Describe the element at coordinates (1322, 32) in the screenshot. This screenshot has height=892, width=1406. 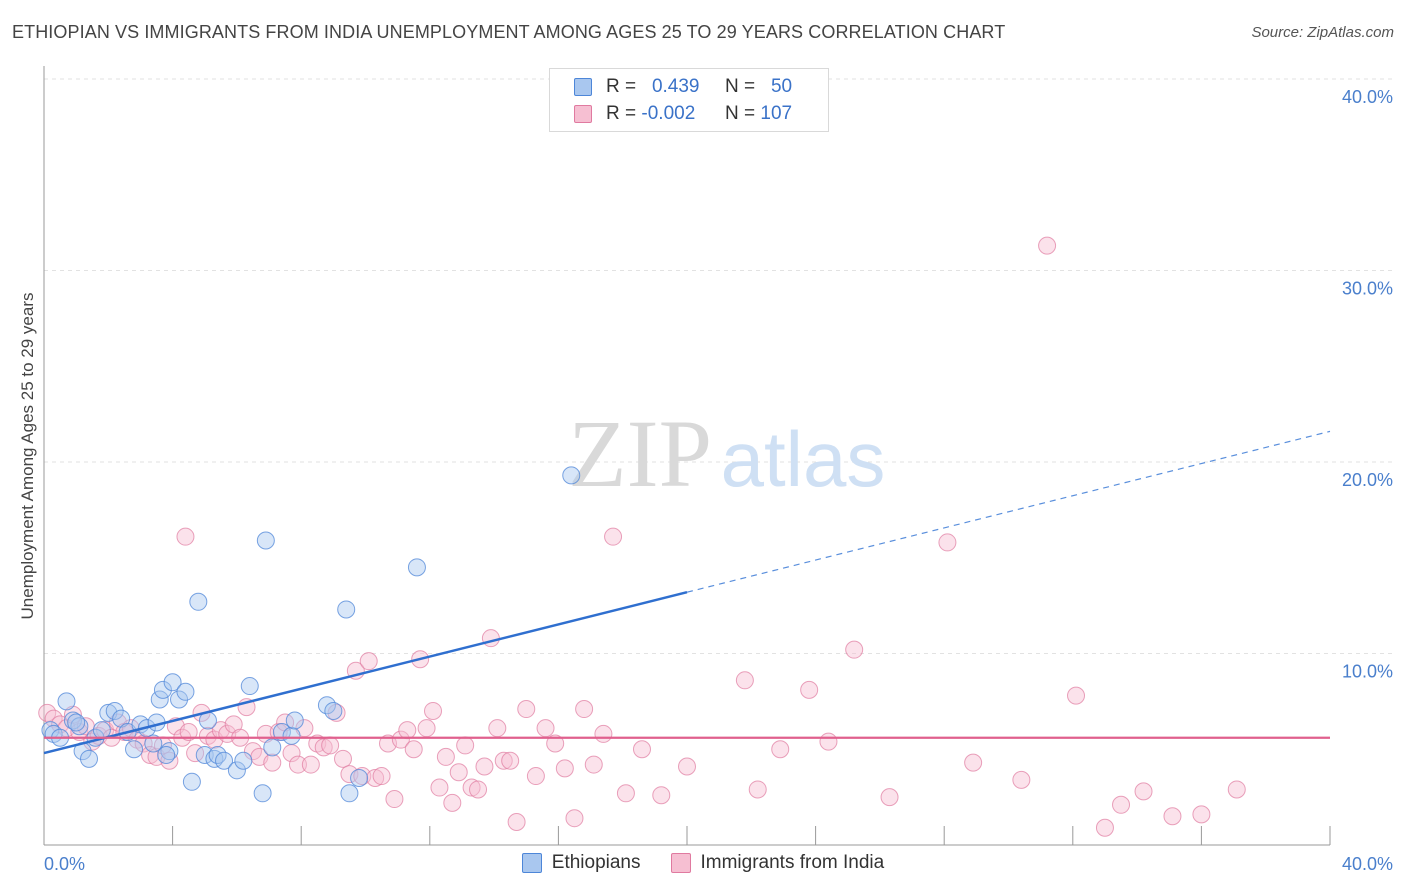
I see `source-label: Source: ZipAtlas.com` at that location.